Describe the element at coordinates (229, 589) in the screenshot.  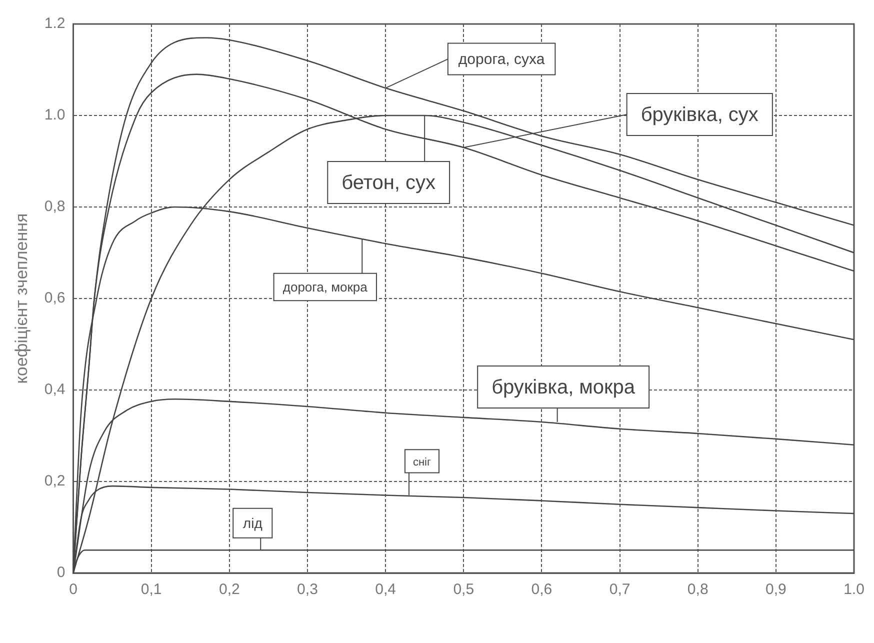
I see `x-tick-label: 0,2` at that location.